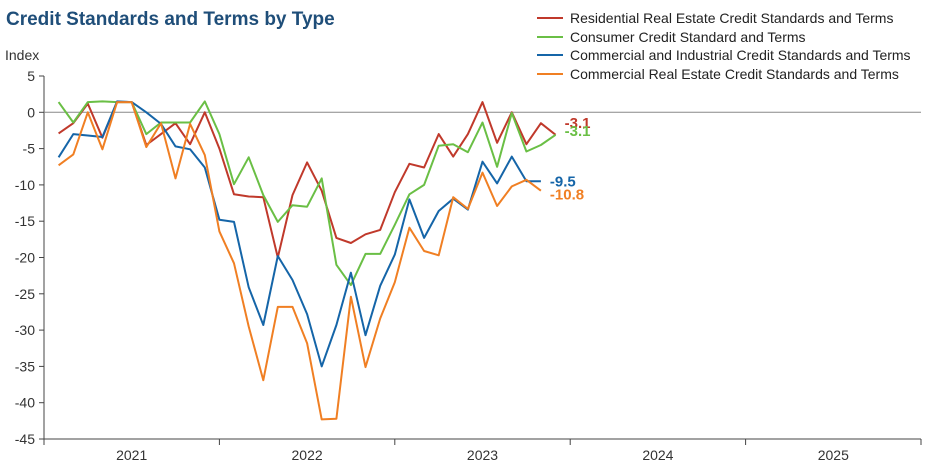 This screenshot has height=469, width=941. What do you see at coordinates (170, 19) in the screenshot?
I see `chart-title: Credit Standards and Terms by Type` at bounding box center [170, 19].